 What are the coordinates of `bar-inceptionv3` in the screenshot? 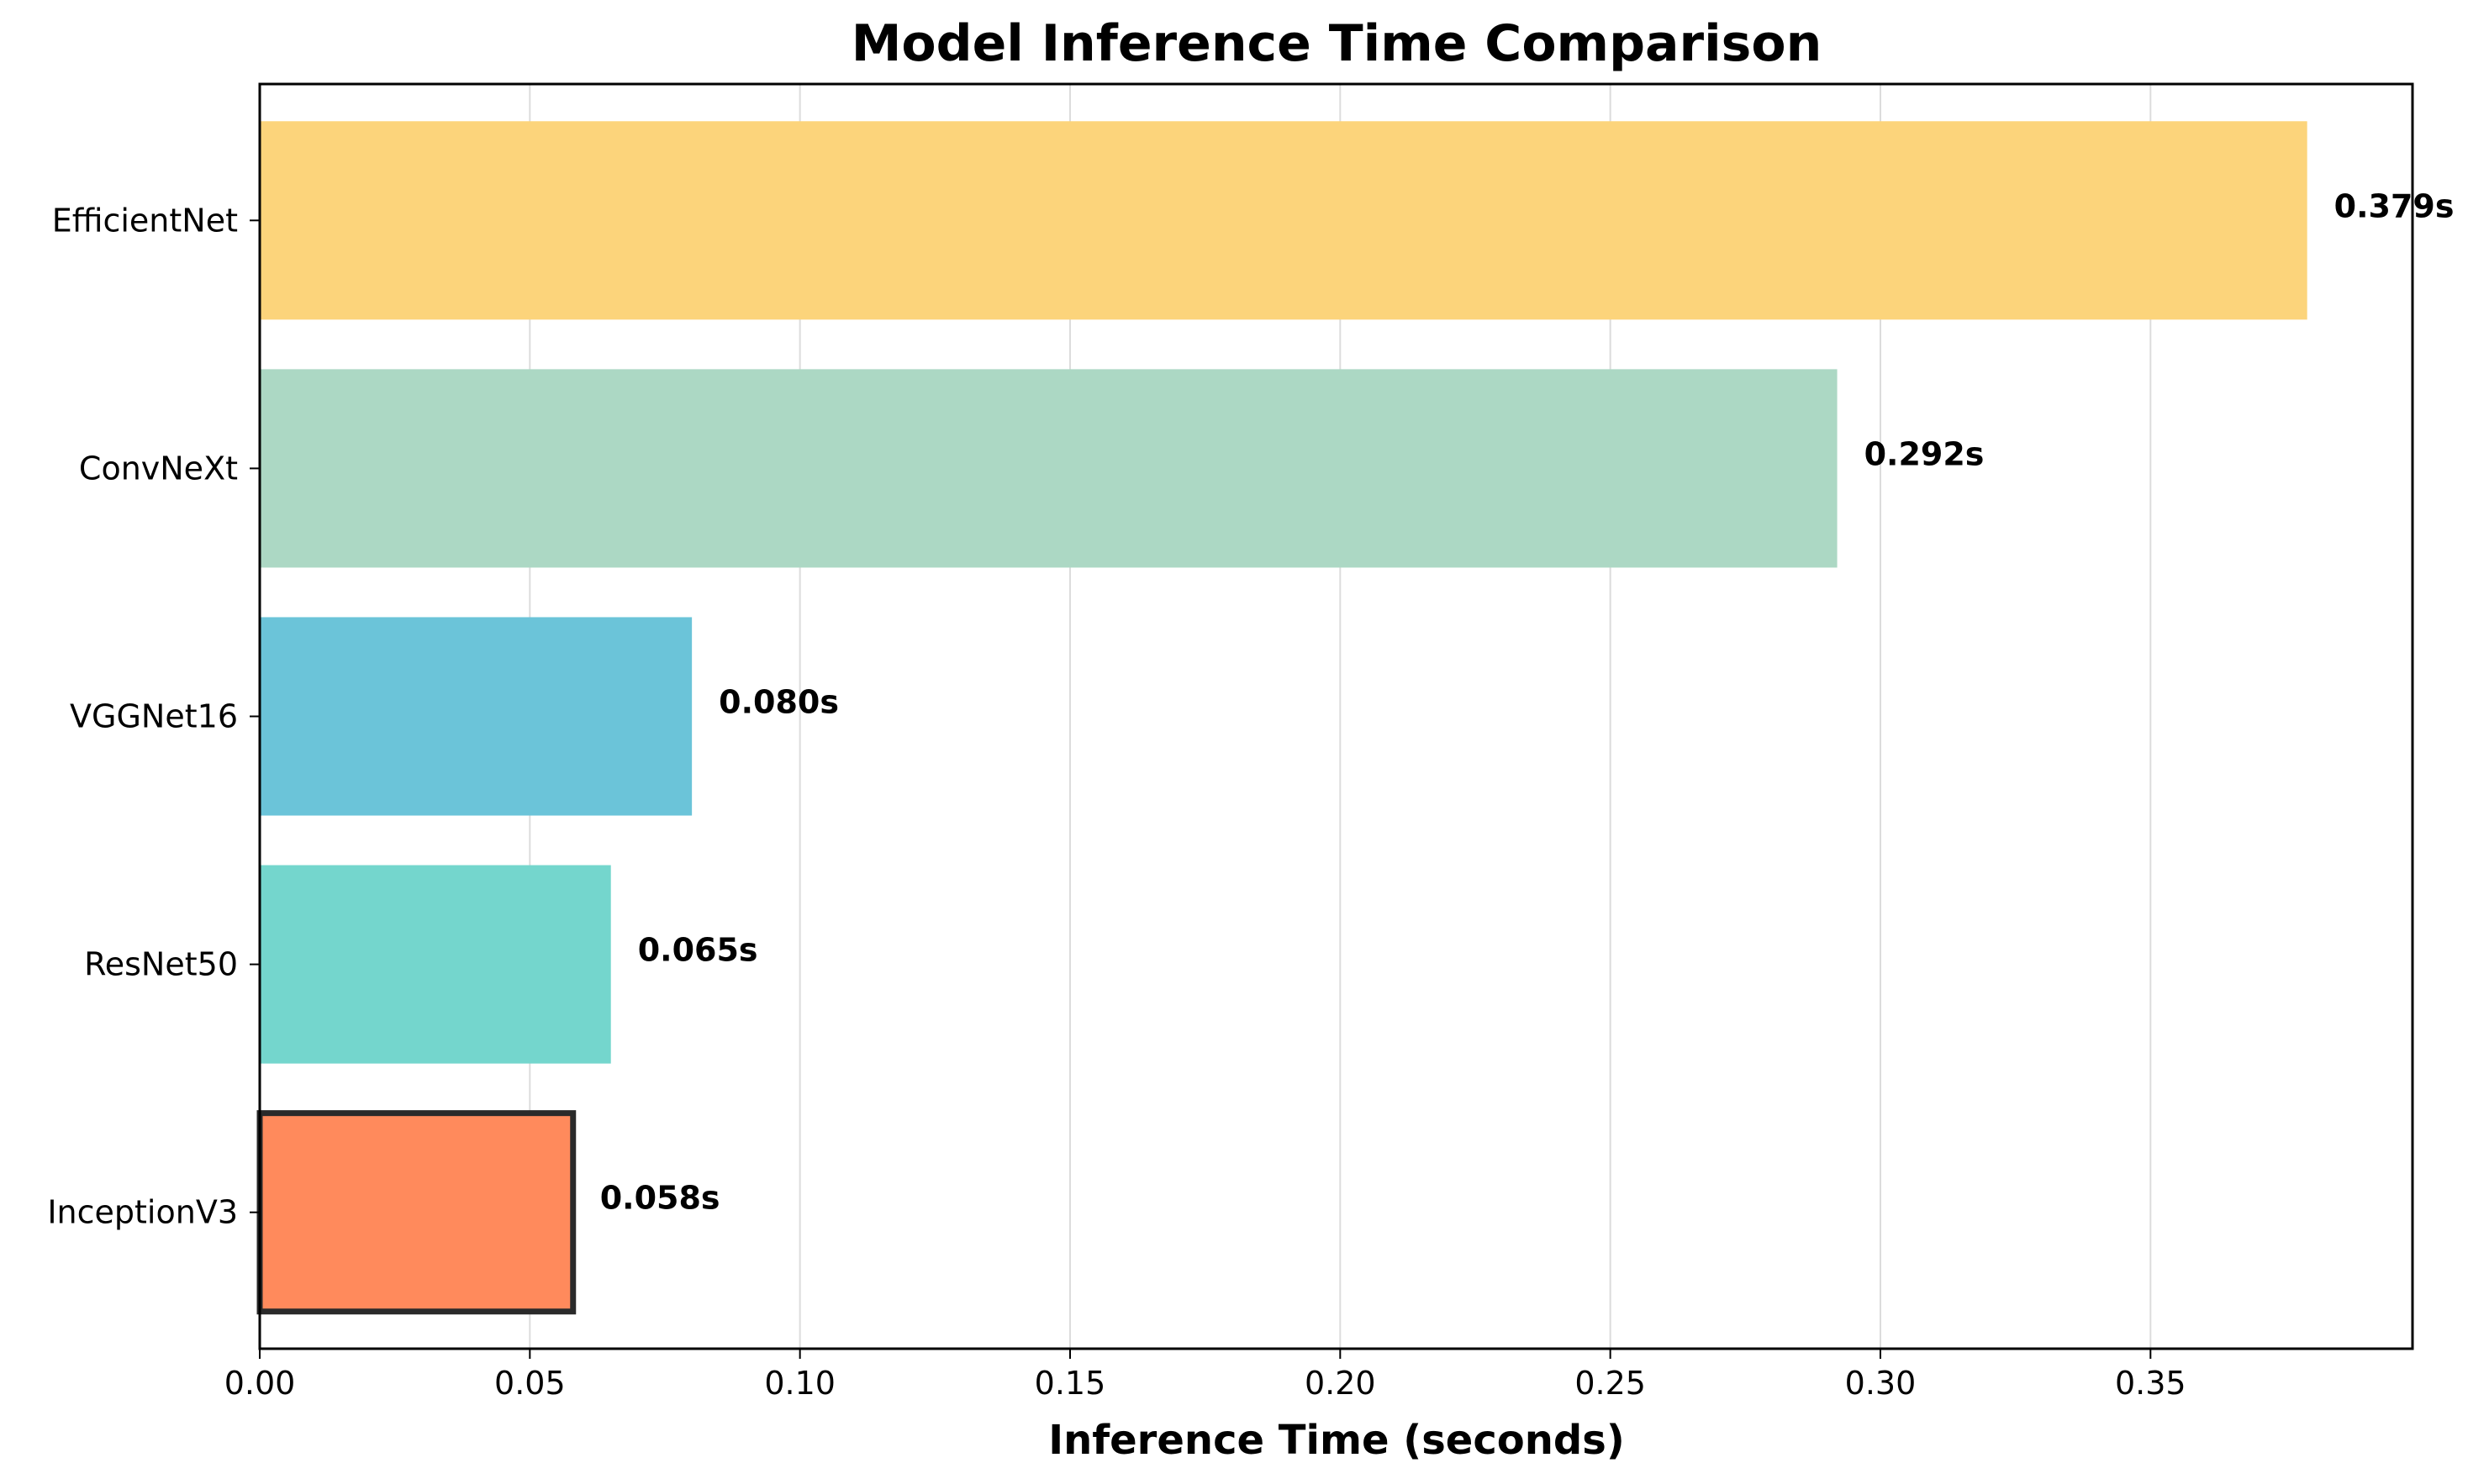 It's located at (416, 1212).